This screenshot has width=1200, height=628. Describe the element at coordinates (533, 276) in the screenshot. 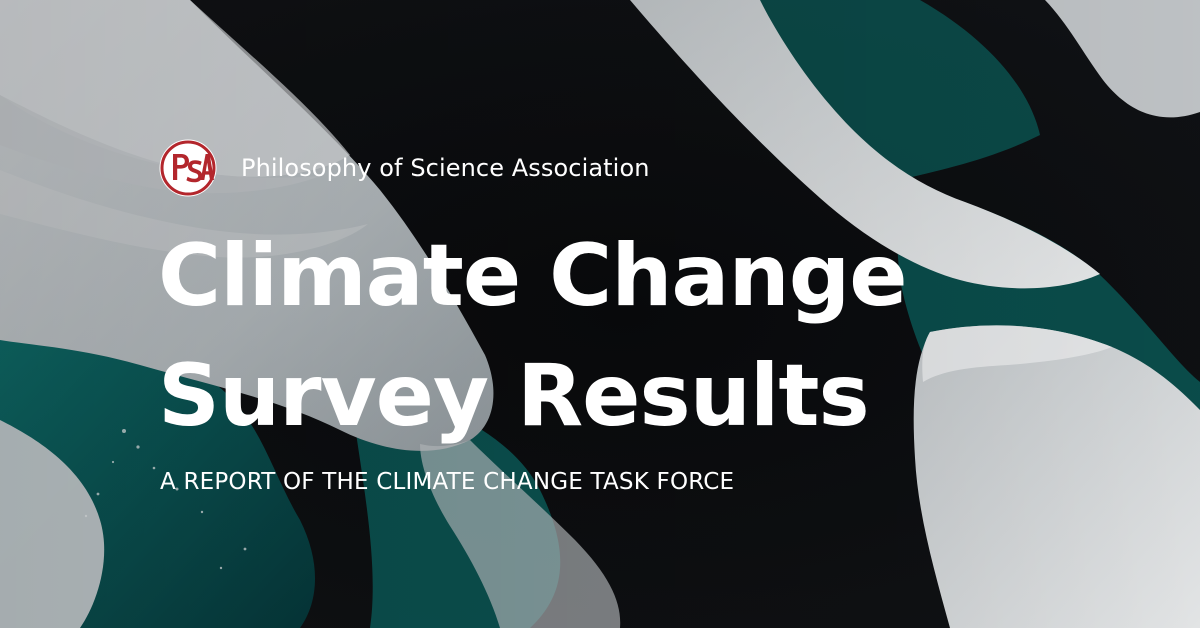

I see `title-line-1: Climate Change` at that location.